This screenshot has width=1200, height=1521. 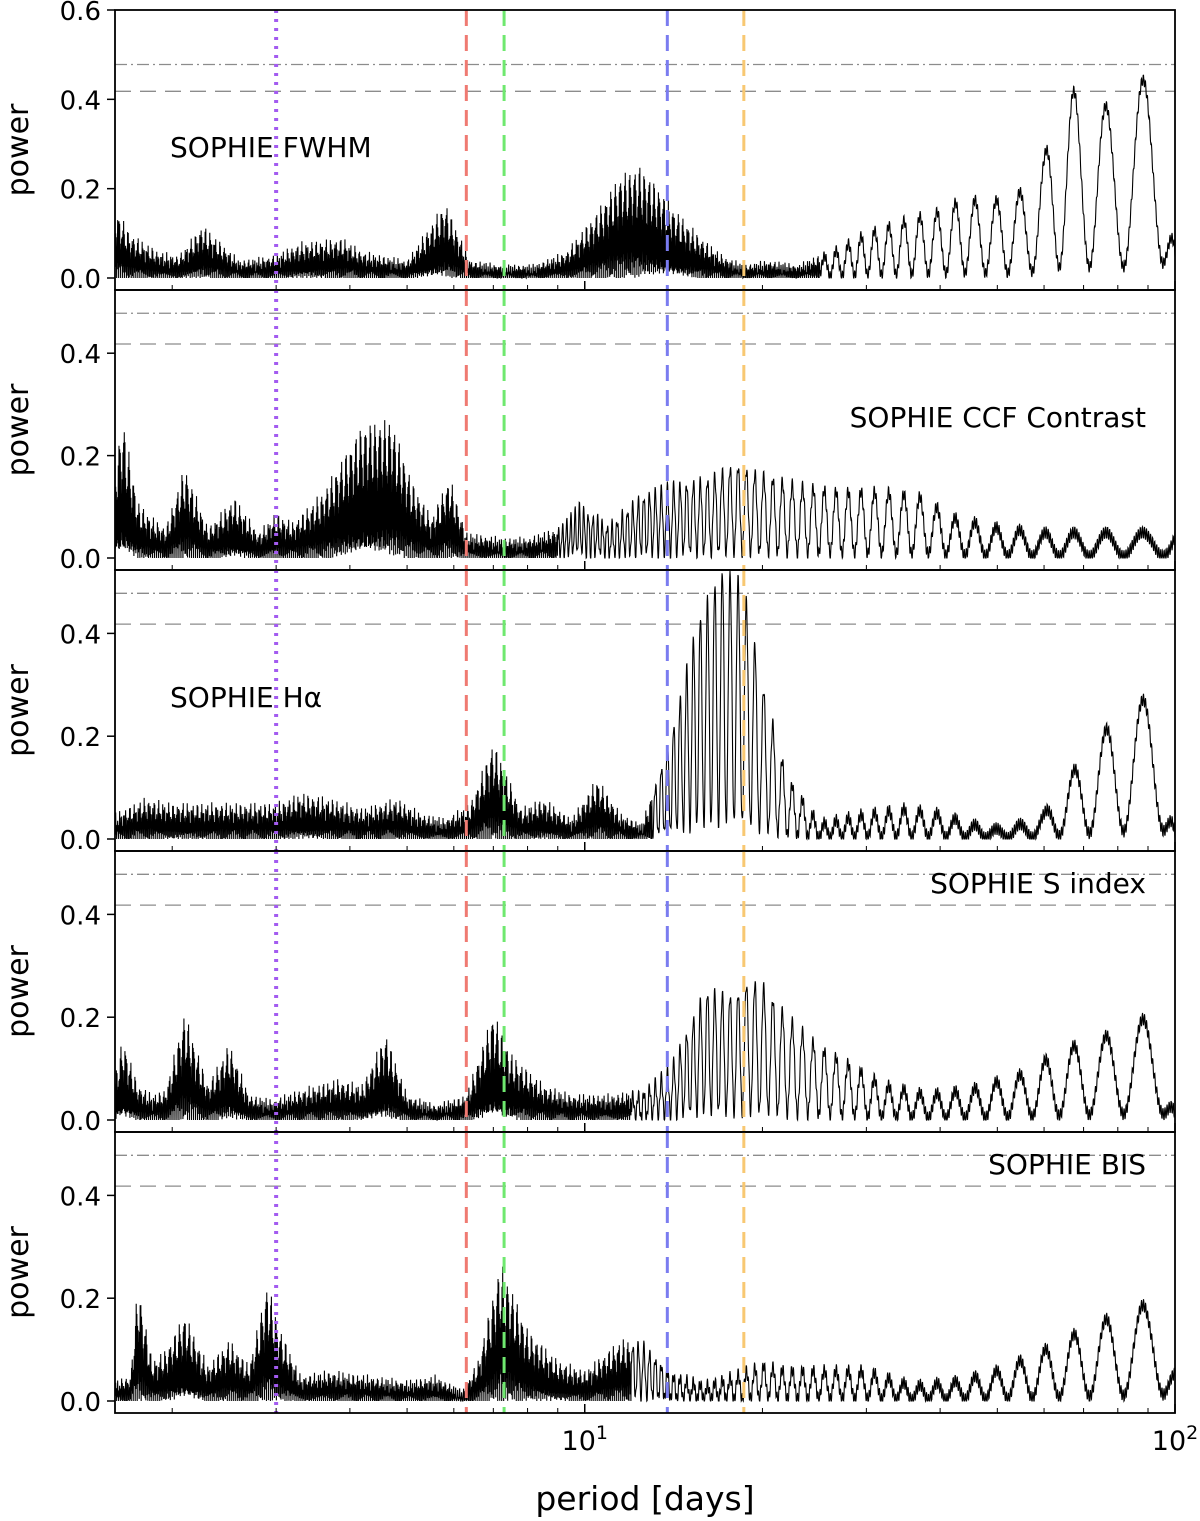 What do you see at coordinates (866, 1470) in the screenshot?
I see `x-axis: period [days] 10¹ 10²` at bounding box center [866, 1470].